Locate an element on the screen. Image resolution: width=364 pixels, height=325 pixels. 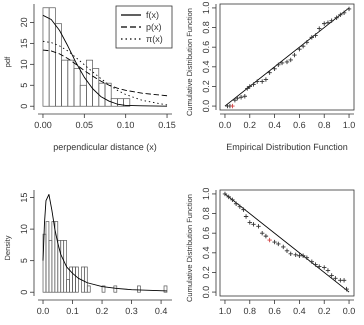
x-tick-label: 0.15 is located at coordinates (167, 125).